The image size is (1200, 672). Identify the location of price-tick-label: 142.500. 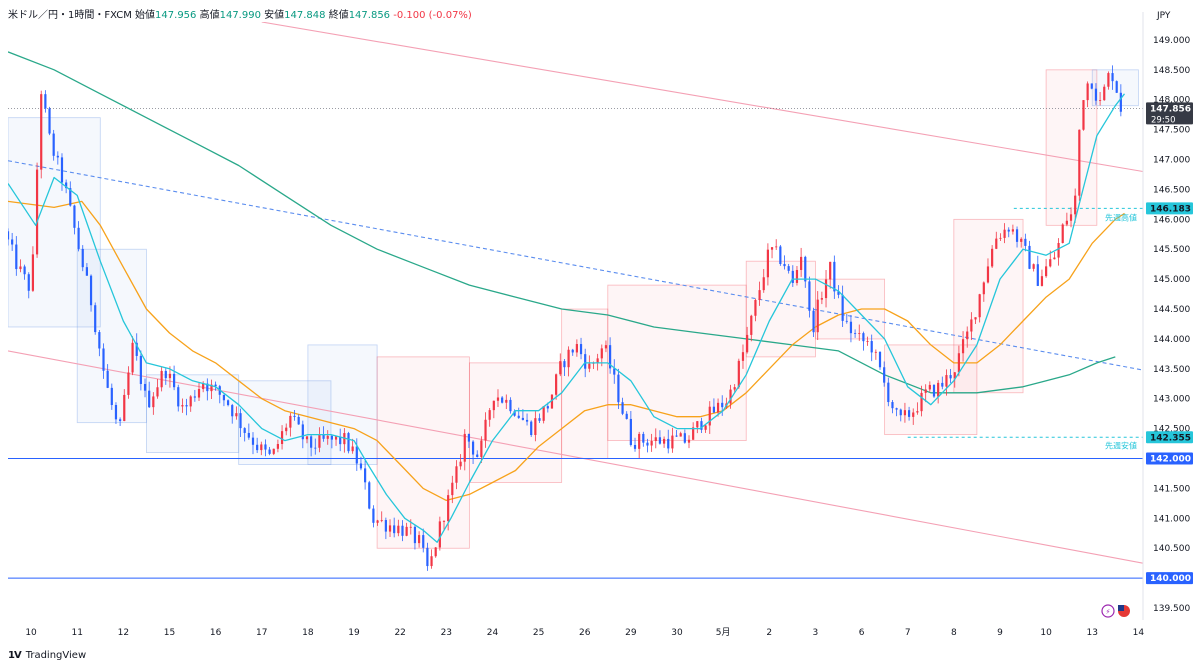
(1171, 430).